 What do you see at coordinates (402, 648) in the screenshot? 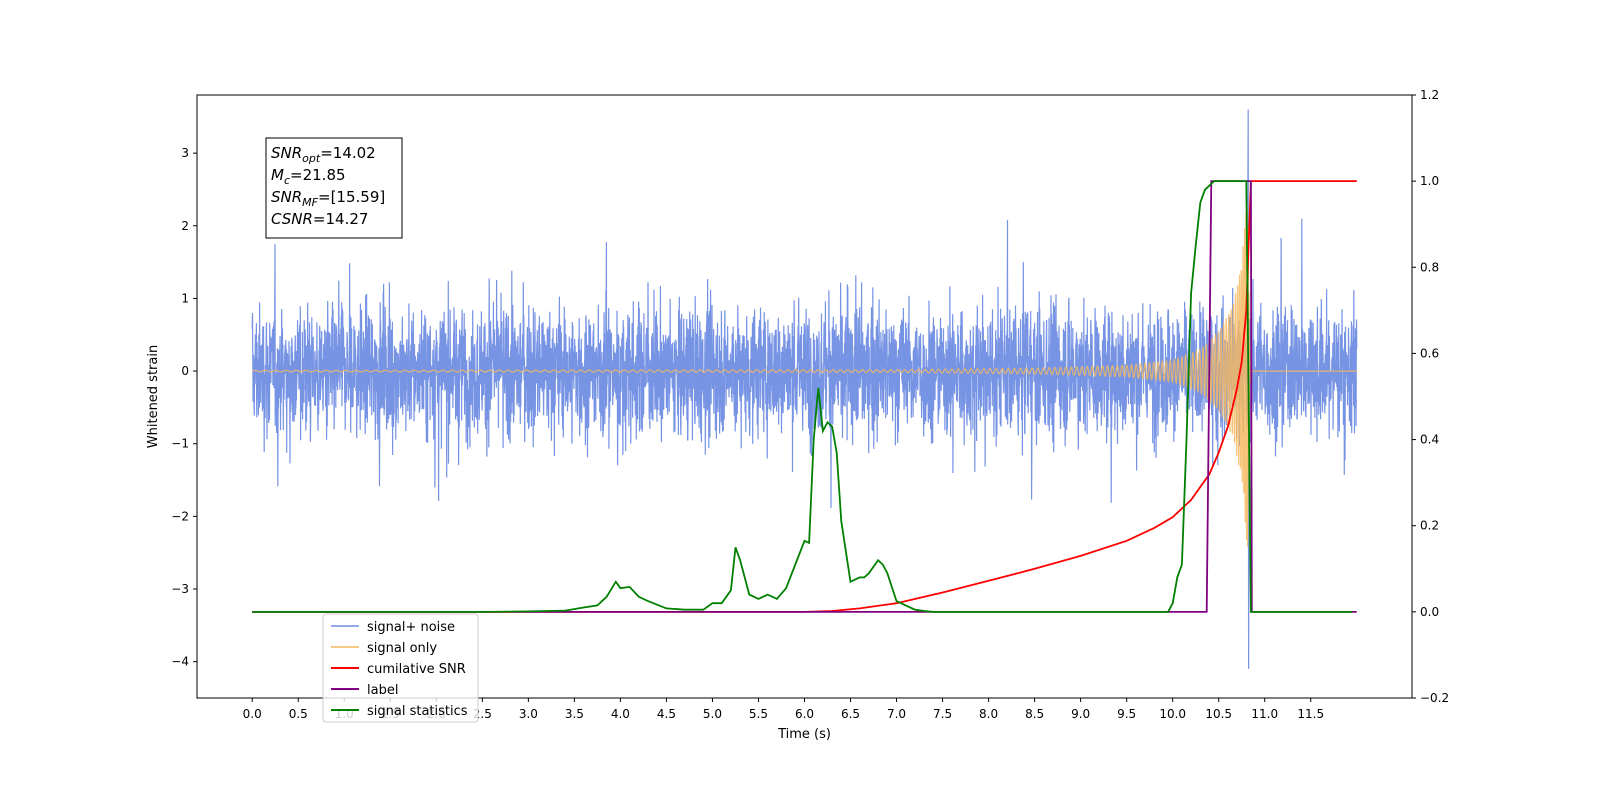
I see `legend-entry-label: signal only` at bounding box center [402, 648].